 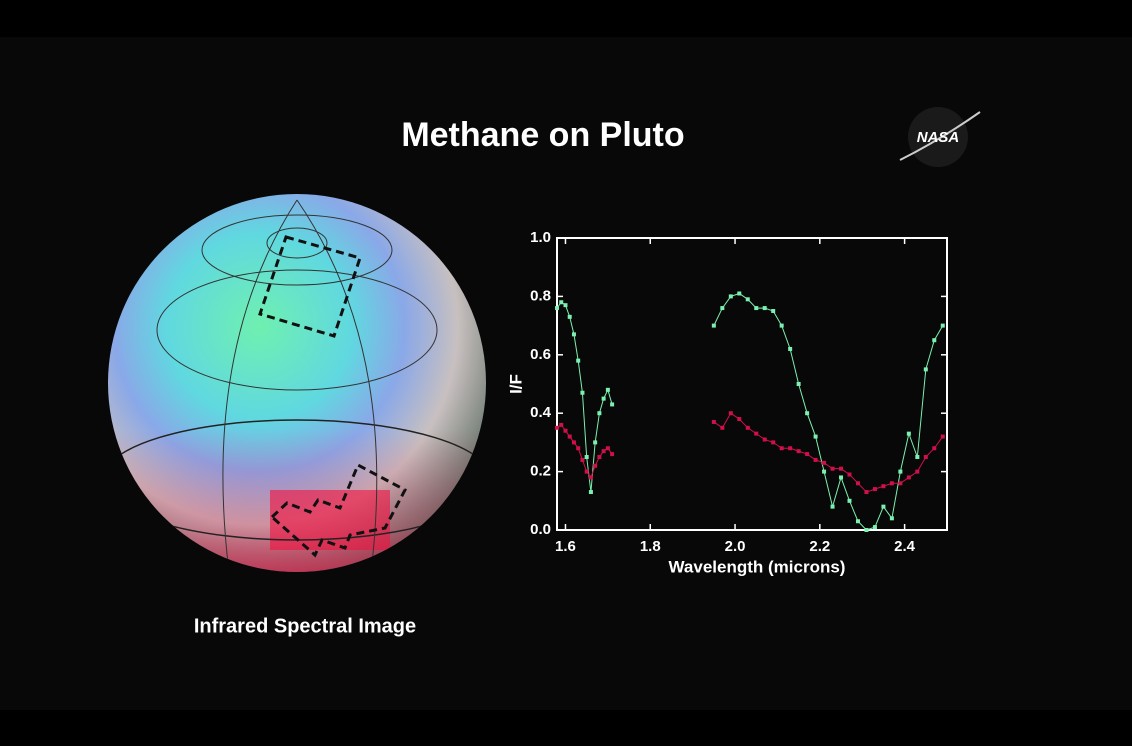 I want to click on y-tick-label: 0.0, so click(x=540, y=529).